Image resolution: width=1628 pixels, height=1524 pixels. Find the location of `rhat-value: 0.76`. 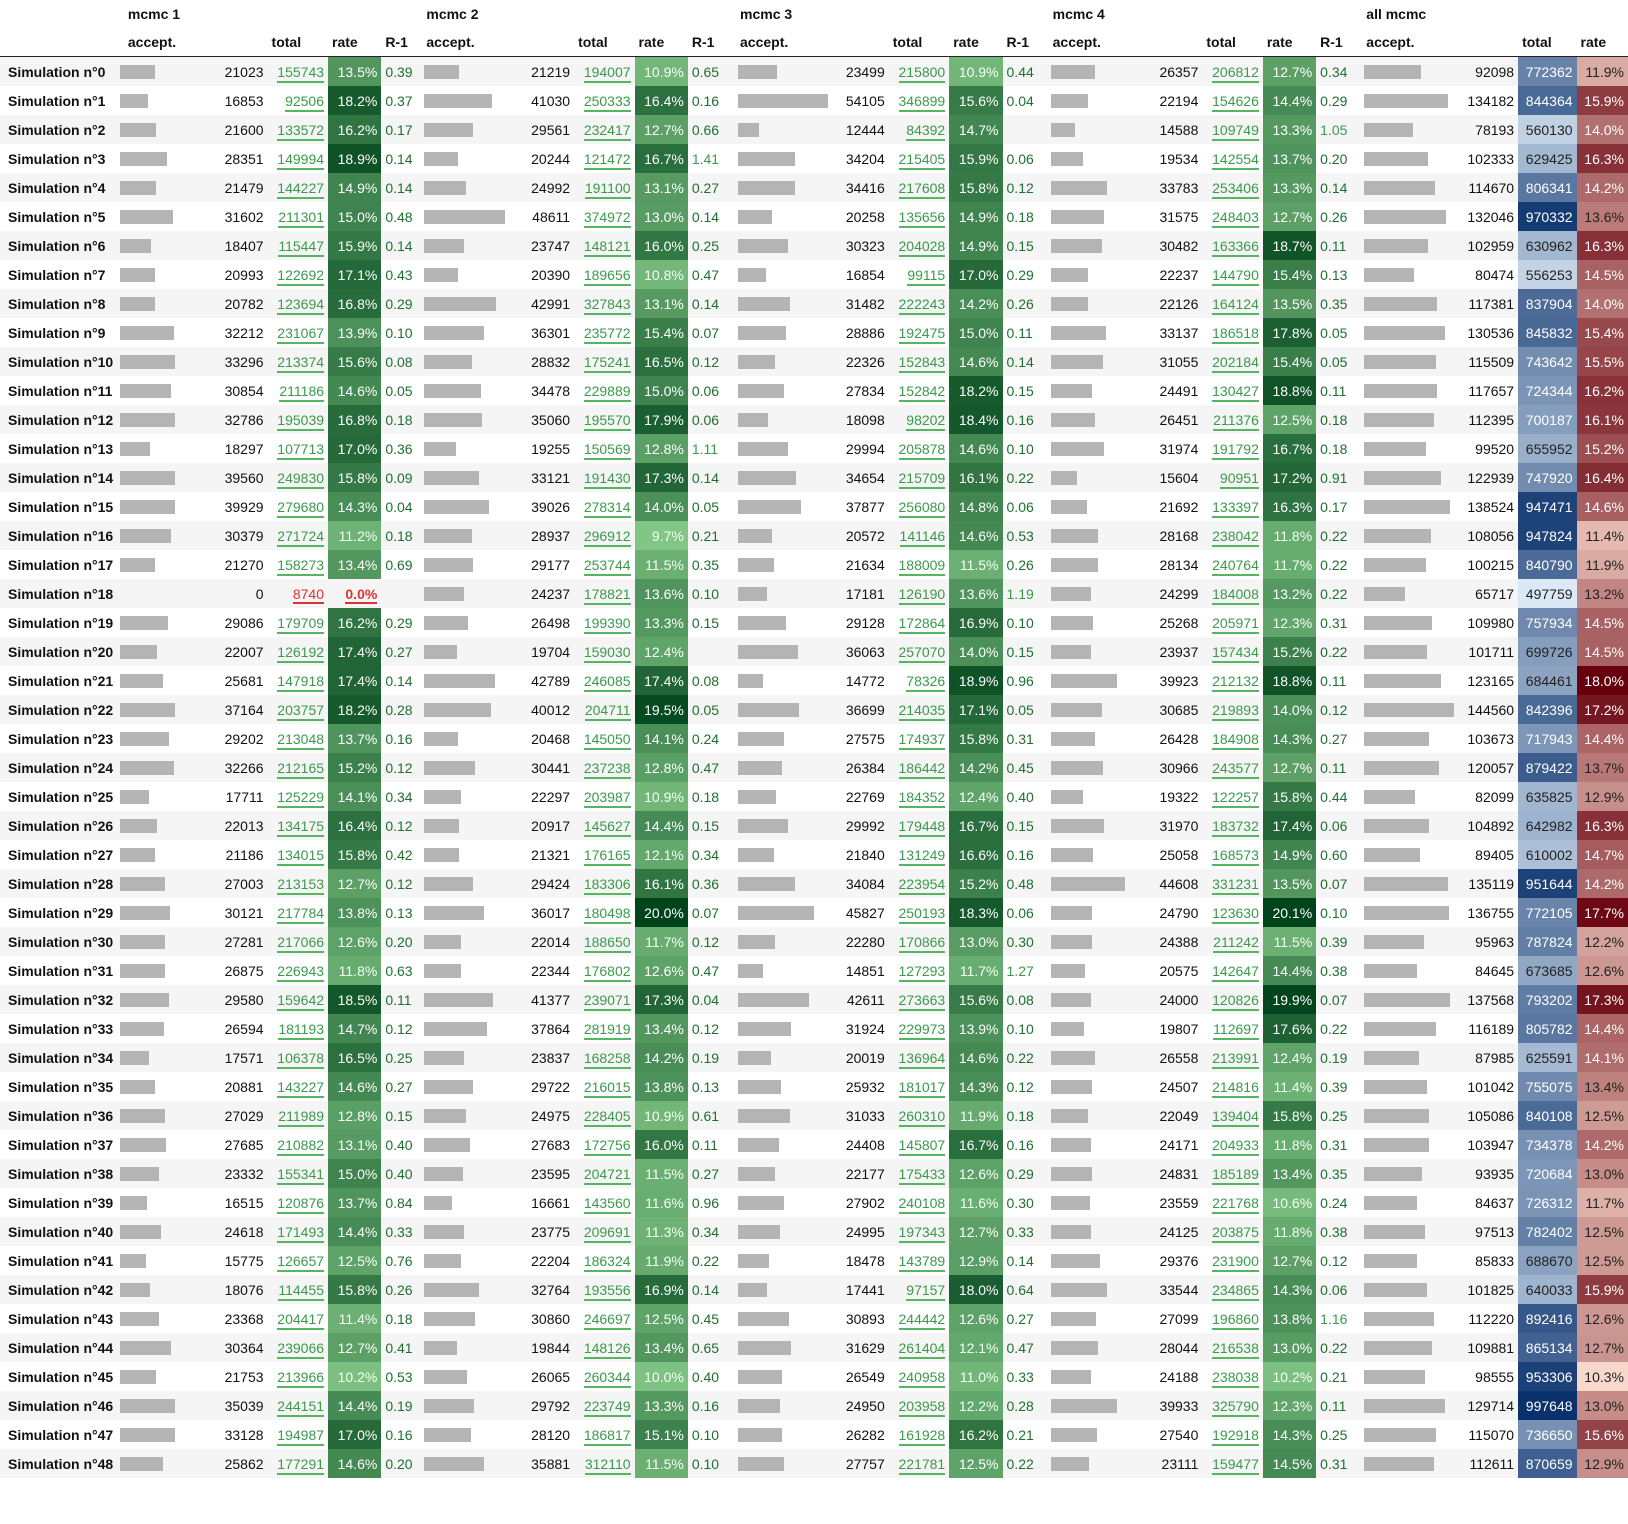

rhat-value: 0.76 is located at coordinates (399, 1260).